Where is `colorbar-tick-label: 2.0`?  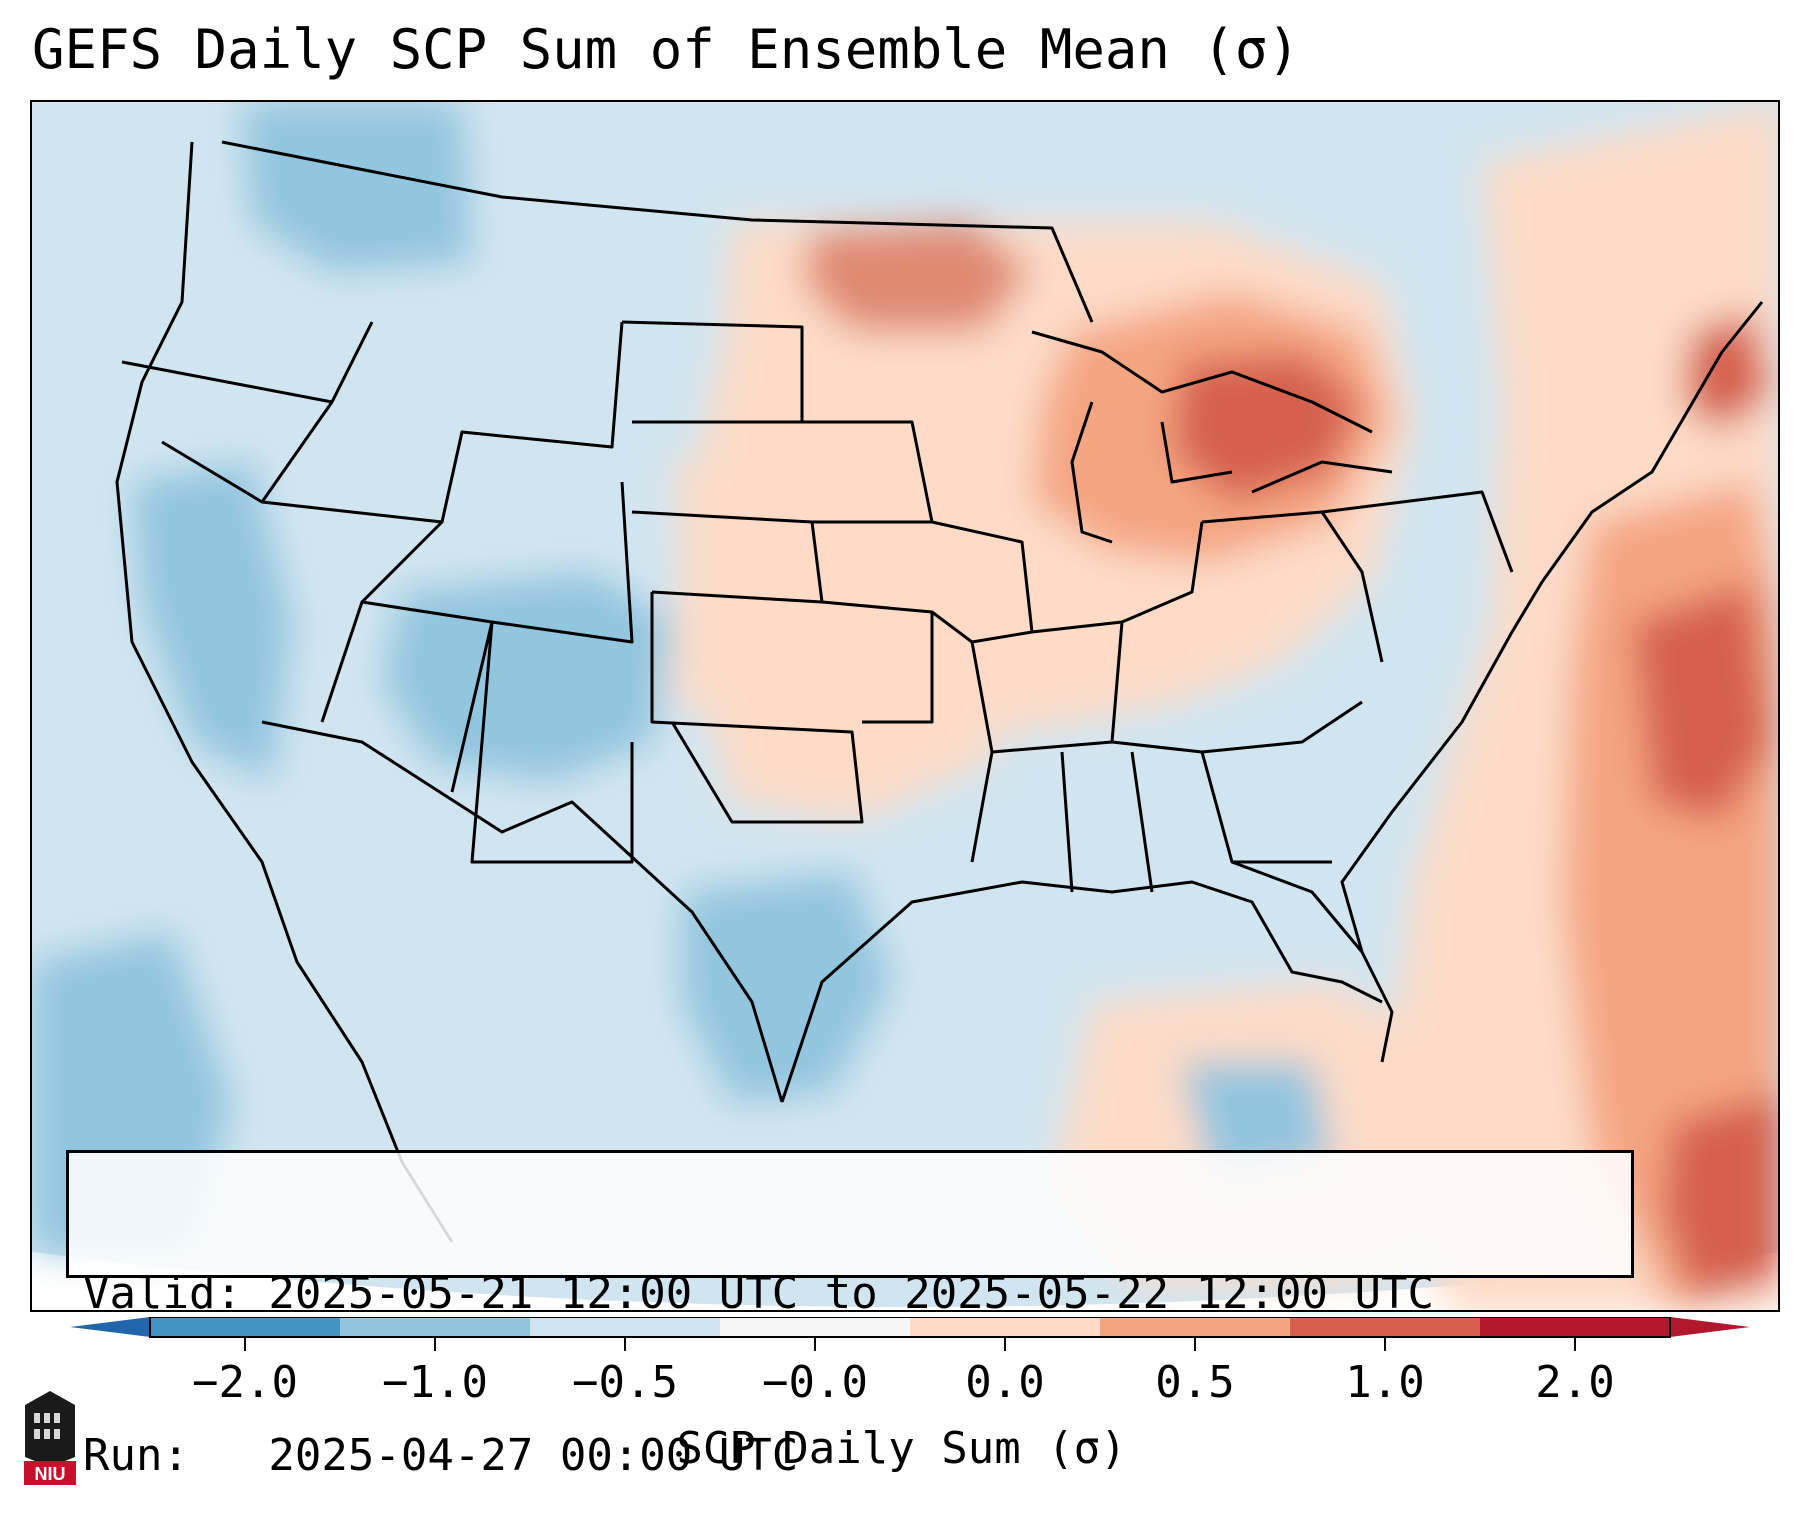
colorbar-tick-label: 2.0 is located at coordinates (1575, 1382).